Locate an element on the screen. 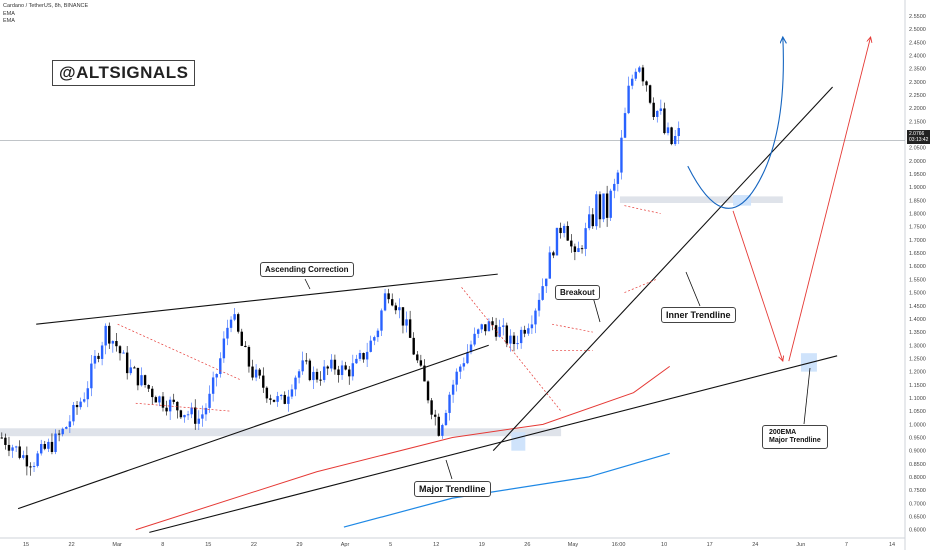  price-tick-label: 2.0500 is located at coordinates (917, 149).